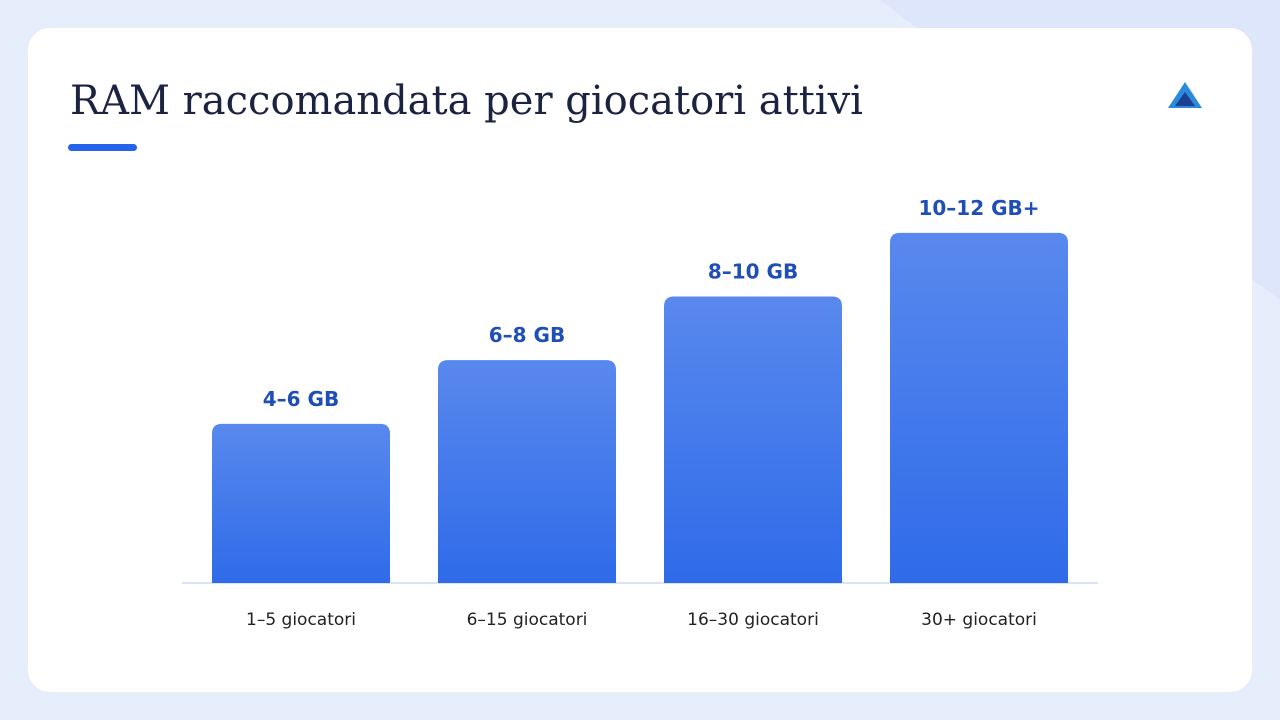  Describe the element at coordinates (102, 147) in the screenshot. I see `title-underline` at that location.